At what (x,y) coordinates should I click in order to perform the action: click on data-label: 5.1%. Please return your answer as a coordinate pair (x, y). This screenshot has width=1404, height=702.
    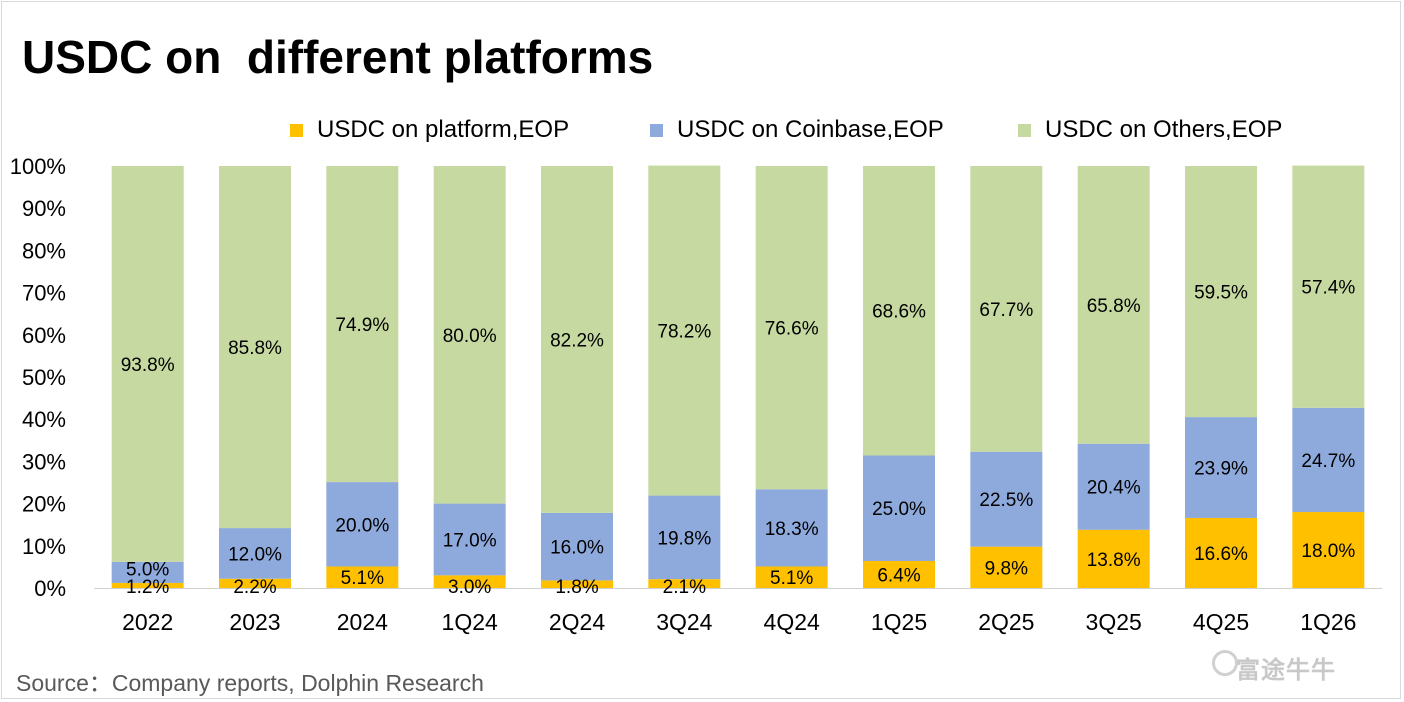
    Looking at the image, I should click on (362, 578).